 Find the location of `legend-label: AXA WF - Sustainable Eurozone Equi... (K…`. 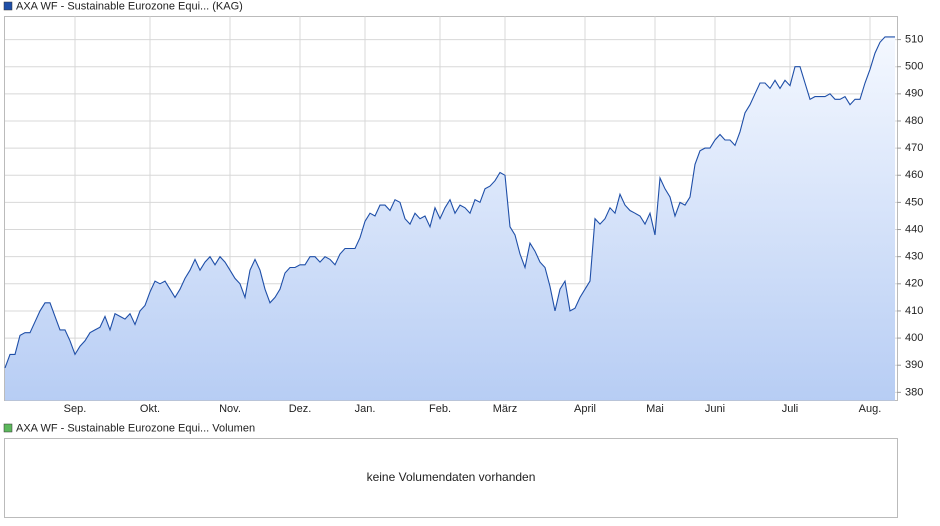

legend-label: AXA WF - Sustainable Eurozone Equi... (K… is located at coordinates (129, 6).